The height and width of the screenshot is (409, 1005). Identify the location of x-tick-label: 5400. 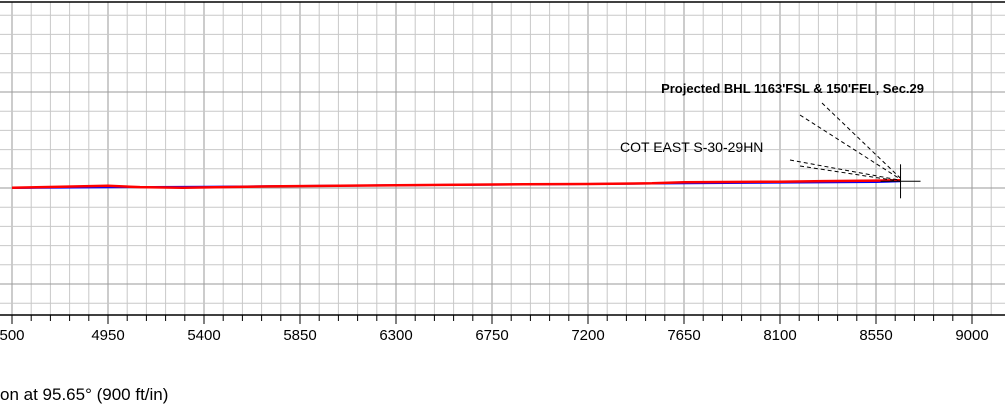
(203, 335).